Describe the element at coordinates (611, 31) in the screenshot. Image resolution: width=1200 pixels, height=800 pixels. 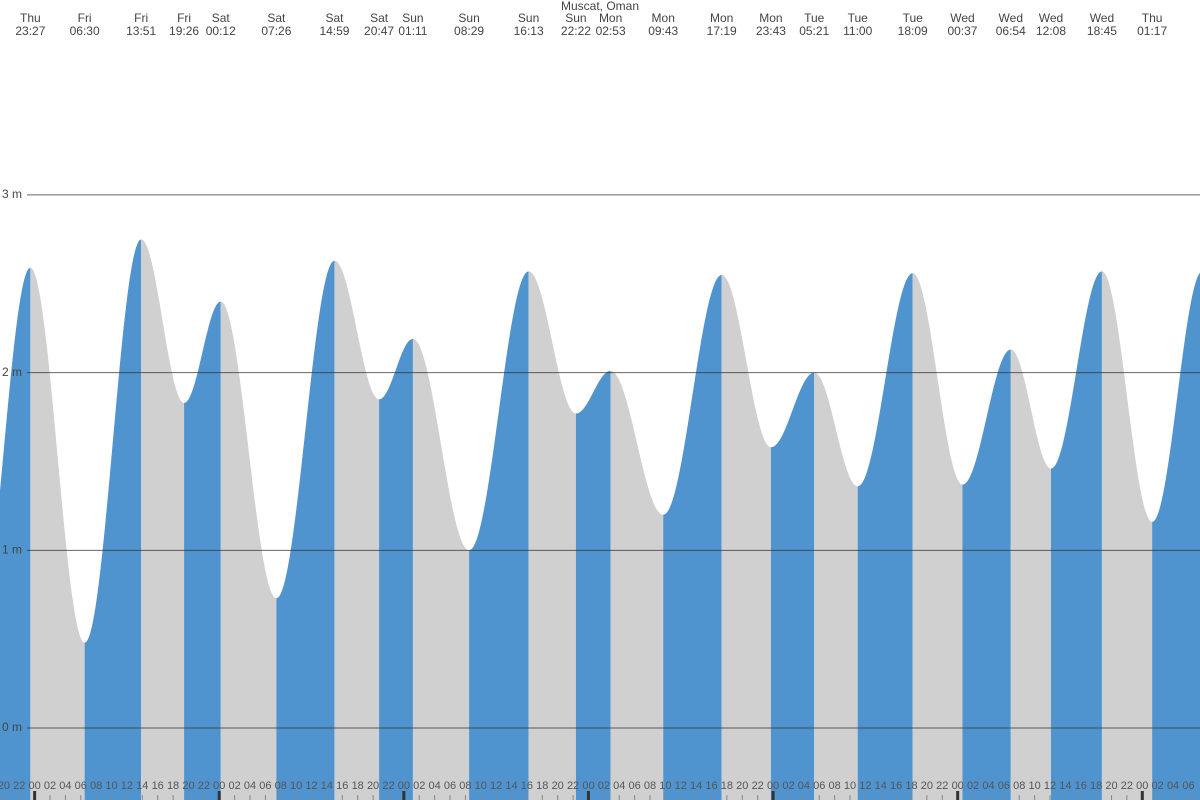
I see `extreme-time: 02:53` at that location.